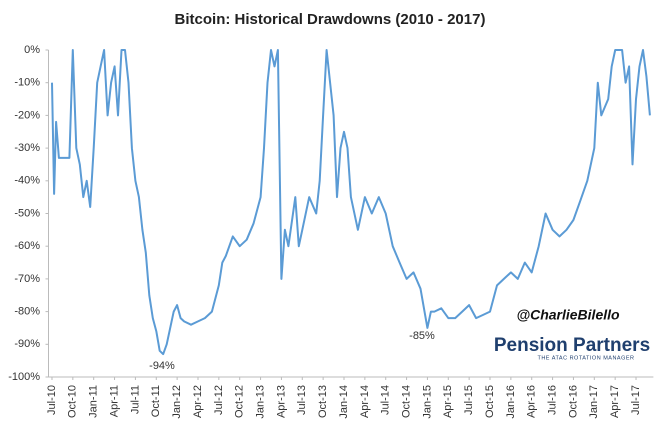 This screenshot has width=660, height=427. Describe the element at coordinates (448, 401) in the screenshot. I see `x-tick-label: Apr-15` at that location.